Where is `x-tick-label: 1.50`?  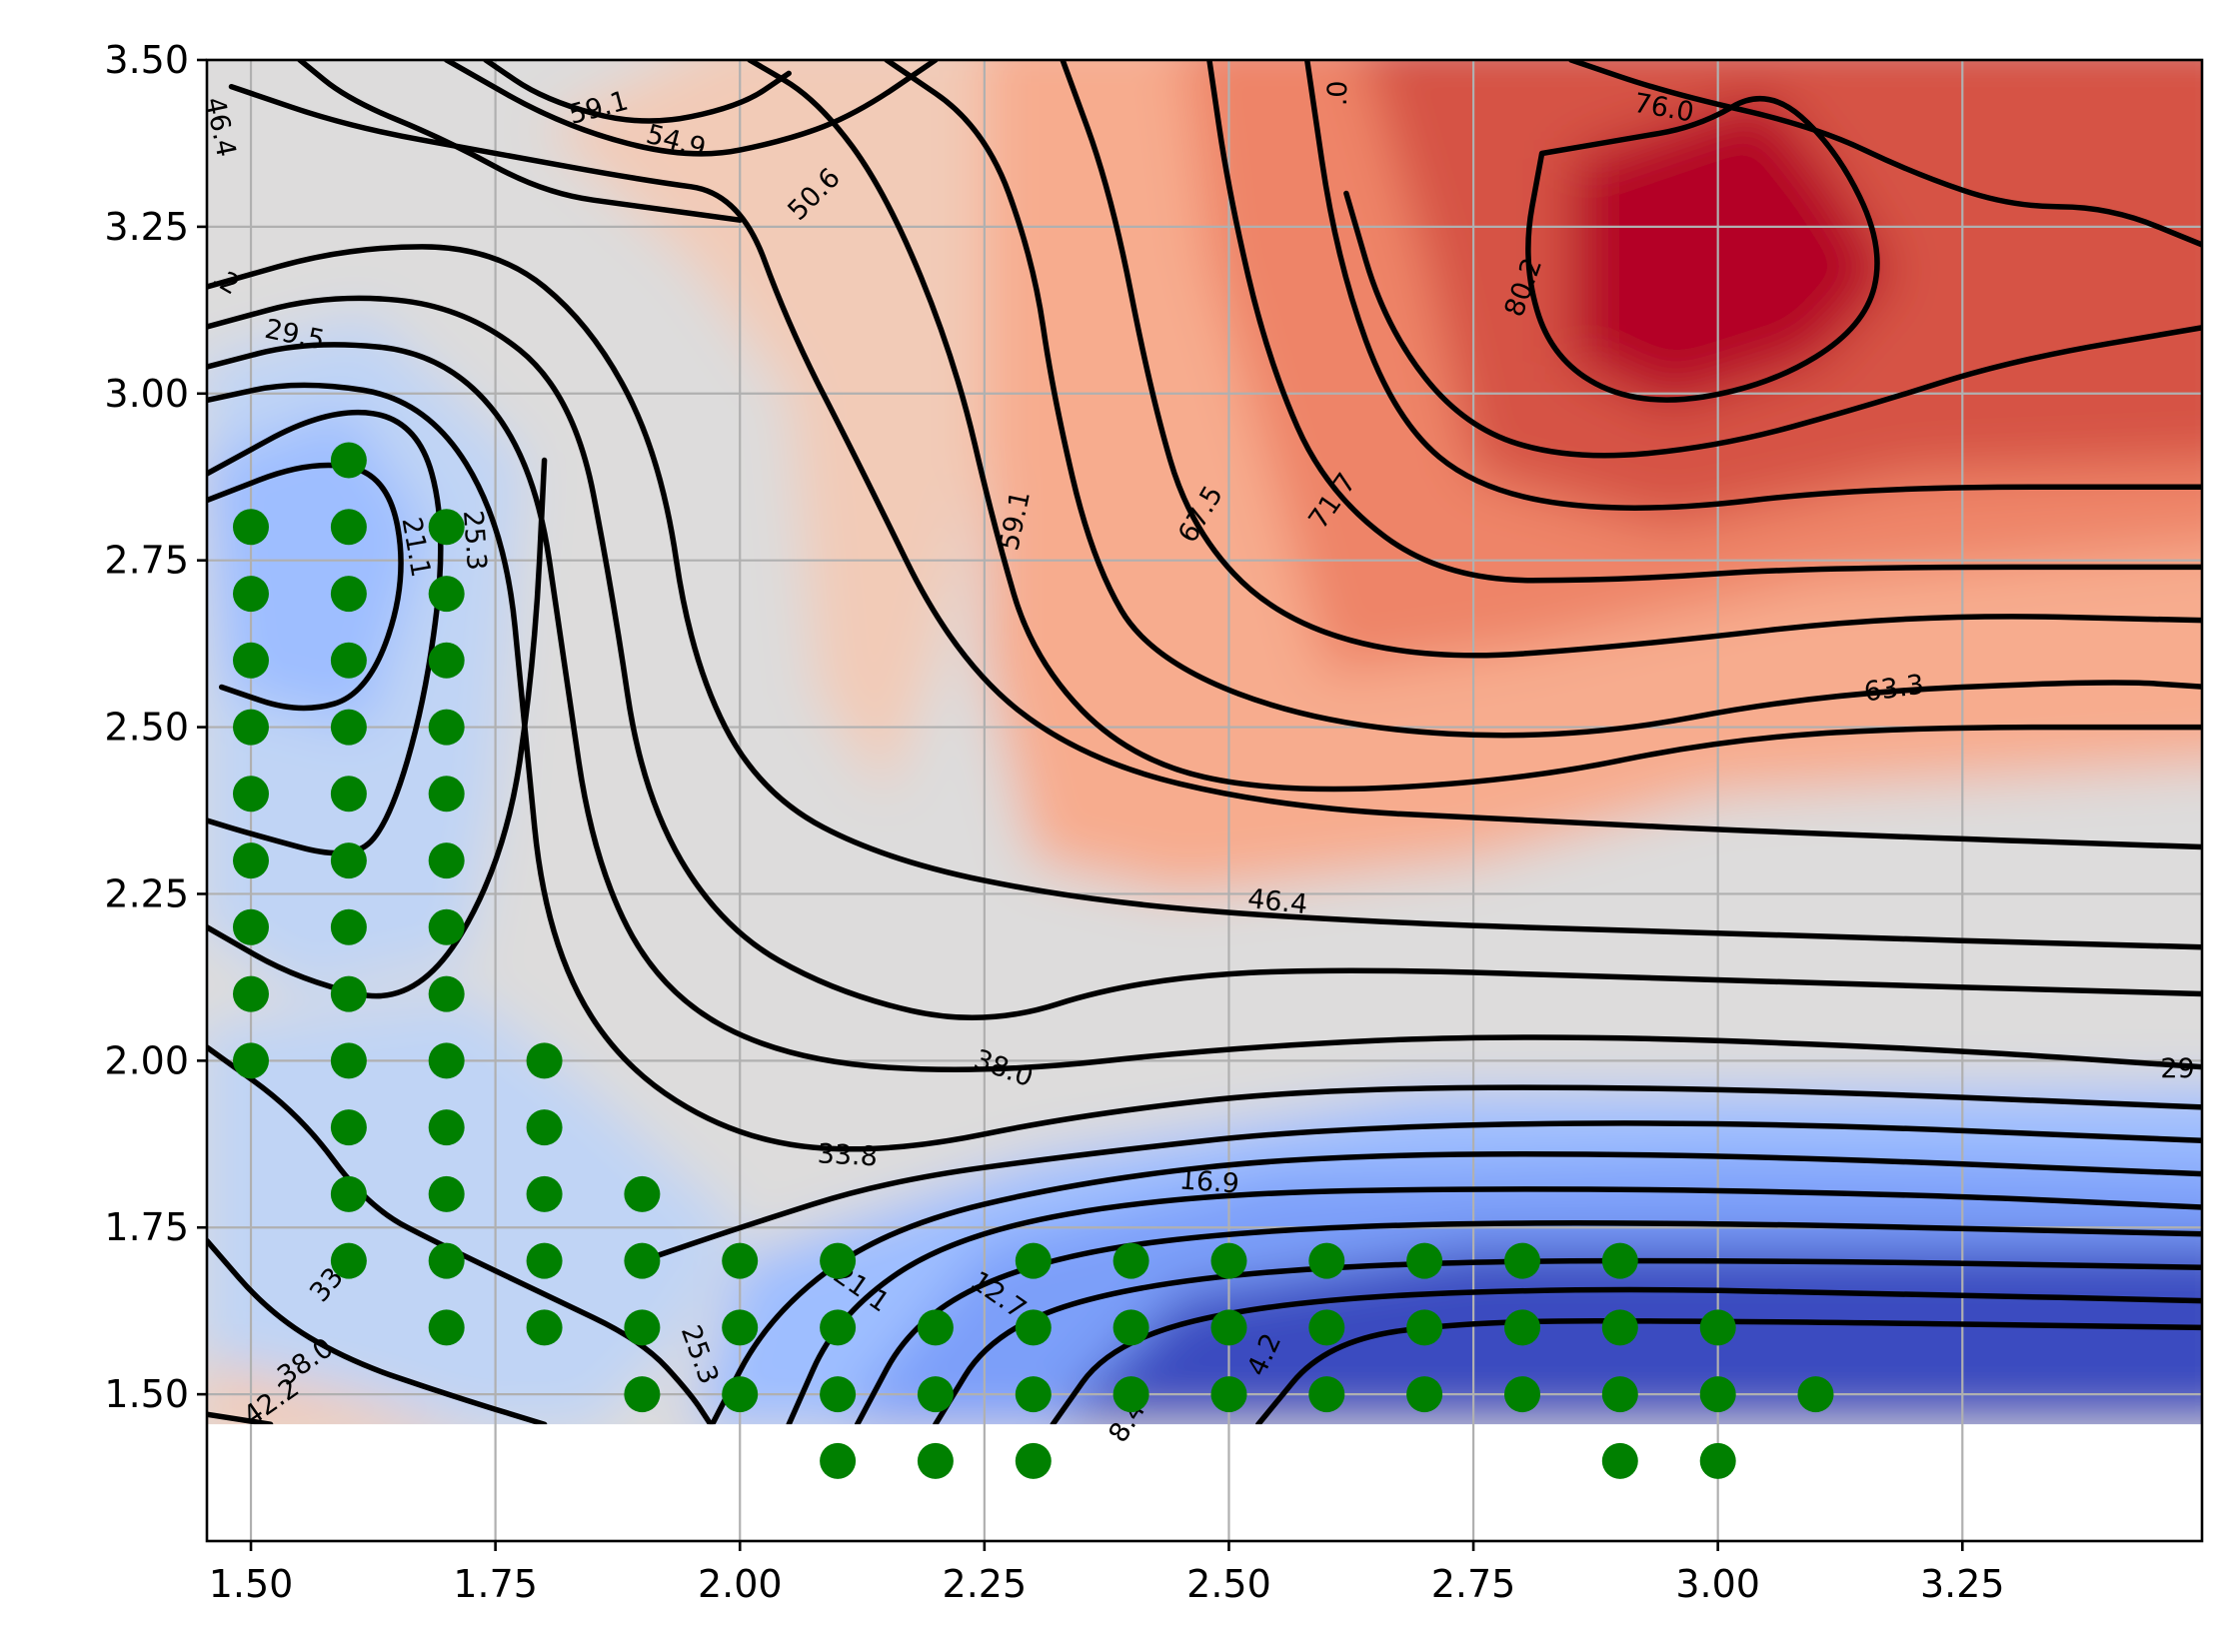 x-tick-label: 1.50 is located at coordinates (251, 1584).